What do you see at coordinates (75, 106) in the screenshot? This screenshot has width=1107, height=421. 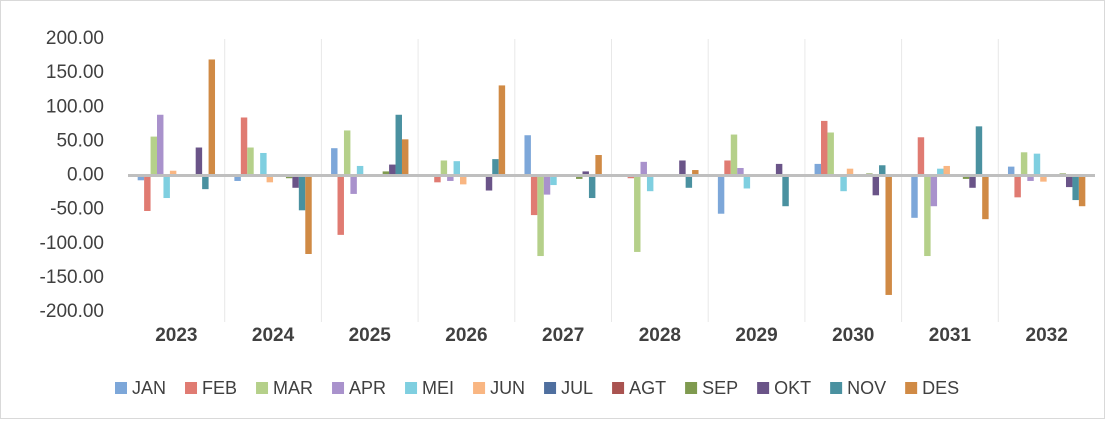 I see `y-tick-label: 100.00` at bounding box center [75, 106].